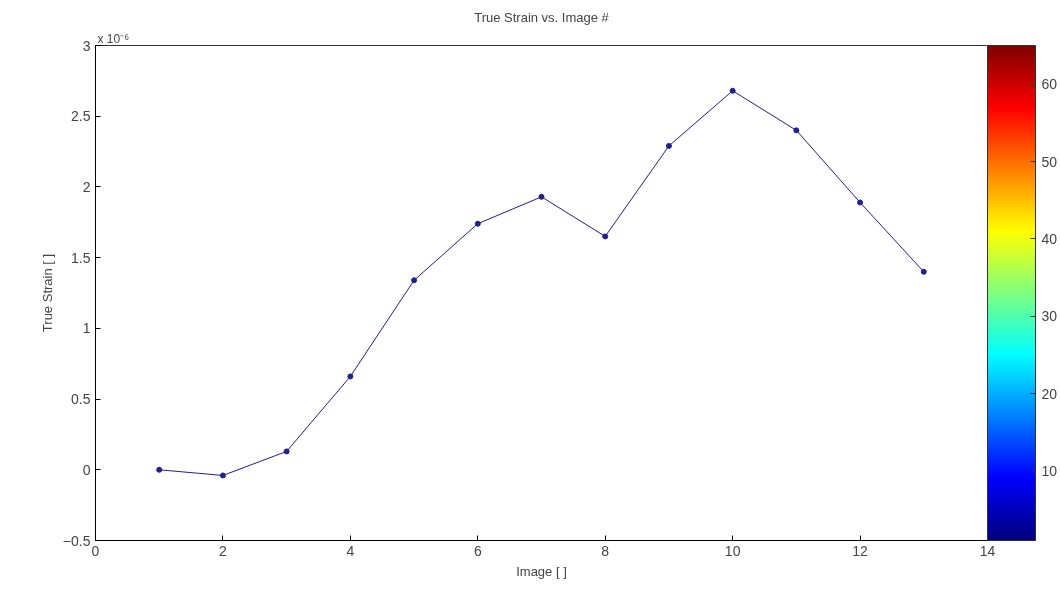 Image resolution: width=1060 pixels, height=601 pixels. What do you see at coordinates (350, 550) in the screenshot?
I see `x-tick-label: 4` at bounding box center [350, 550].